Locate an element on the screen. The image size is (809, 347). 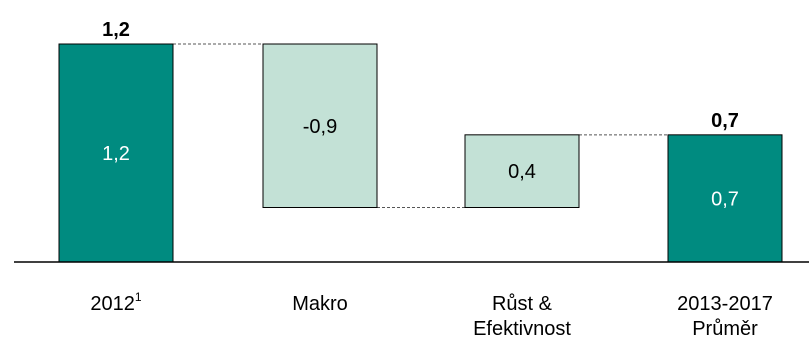
bar-4-total-label: 0,7 is located at coordinates (725, 121).